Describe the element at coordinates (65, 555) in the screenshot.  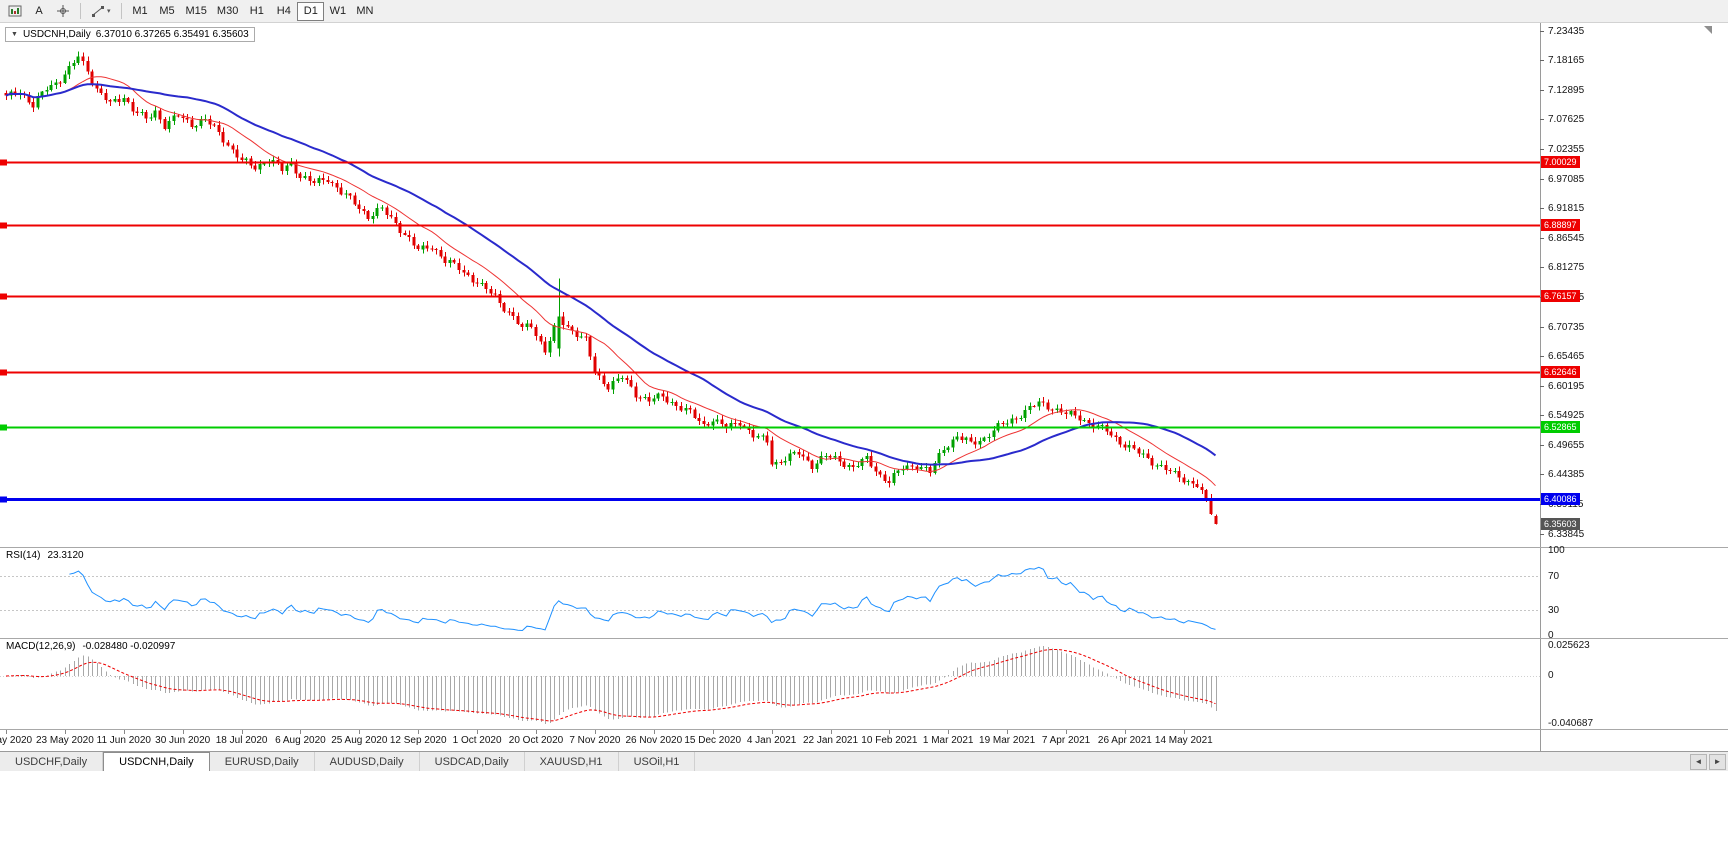
I see `rsi-value: 23.3120` at that location.